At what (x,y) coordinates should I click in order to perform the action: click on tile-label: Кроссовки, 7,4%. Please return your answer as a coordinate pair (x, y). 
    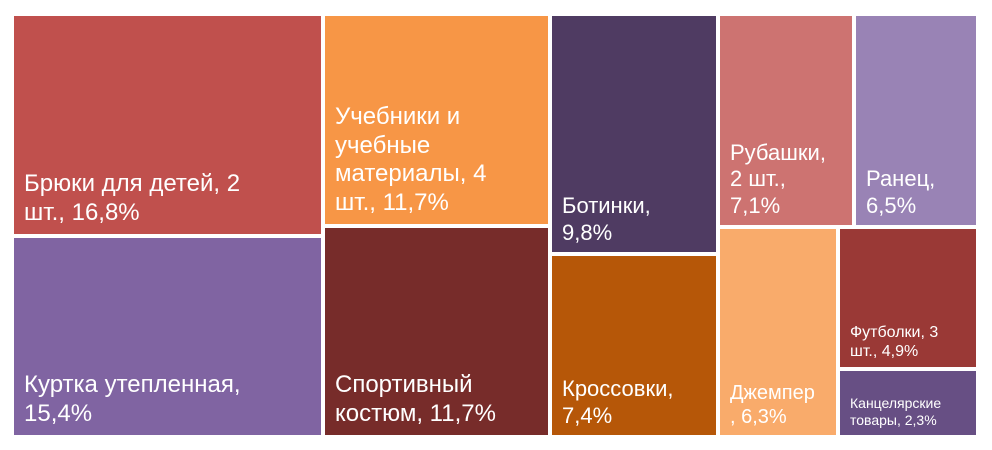
    Looking at the image, I should click on (618, 402).